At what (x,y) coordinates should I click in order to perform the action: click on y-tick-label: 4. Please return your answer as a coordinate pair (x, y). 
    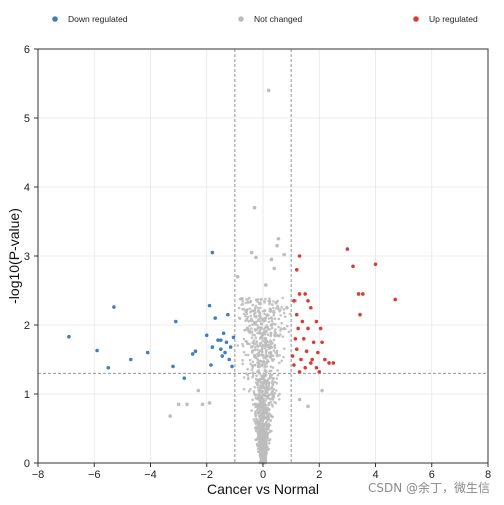
    Looking at the image, I should click on (27, 188).